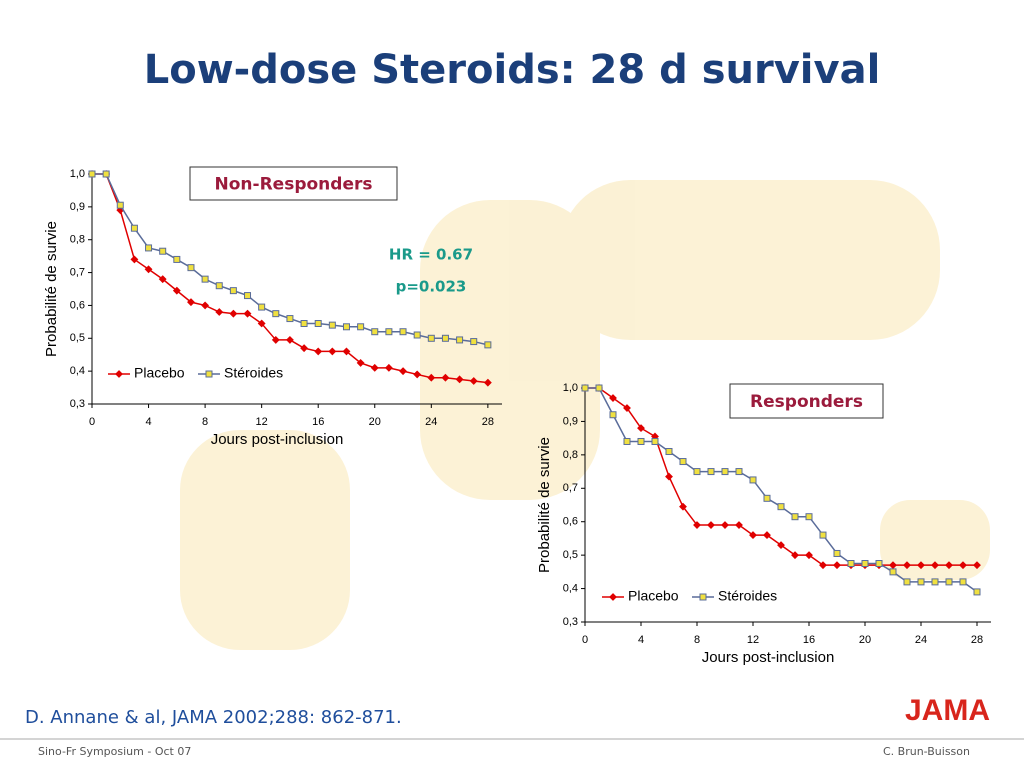 This screenshot has height=768, width=1024. Describe the element at coordinates (512, 70) in the screenshot. I see `slide-title: Low-dose Steroids: 28 d survival` at that location.